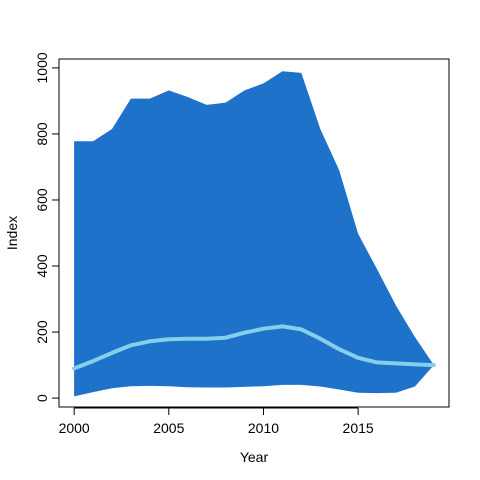 This screenshot has width=480, height=480. I want to click on y-tick-label: 800, so click(42, 134).